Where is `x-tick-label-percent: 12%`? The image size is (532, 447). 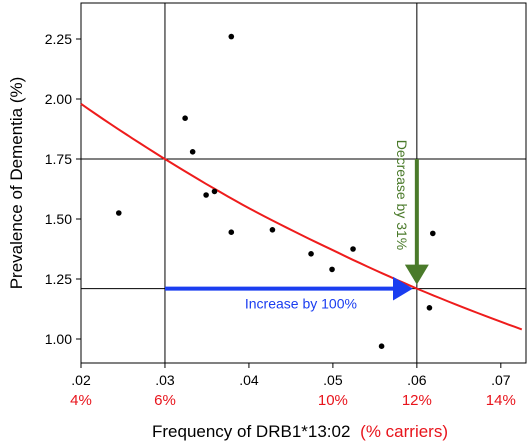 x-tick-label-percent: 12% is located at coordinates (417, 400).